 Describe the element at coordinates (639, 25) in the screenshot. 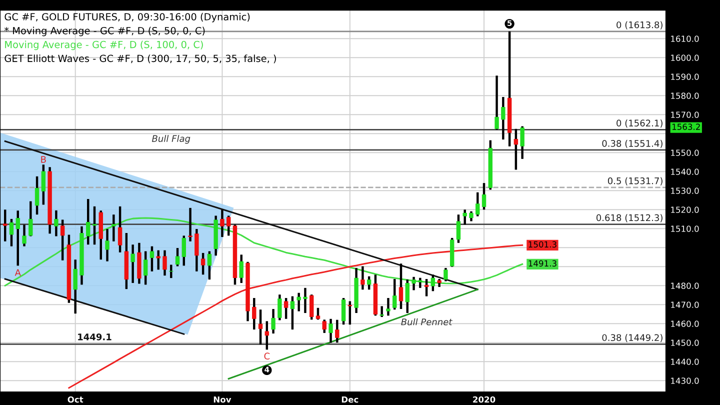

I see `ref-line-label: 0 (1613.8)` at that location.